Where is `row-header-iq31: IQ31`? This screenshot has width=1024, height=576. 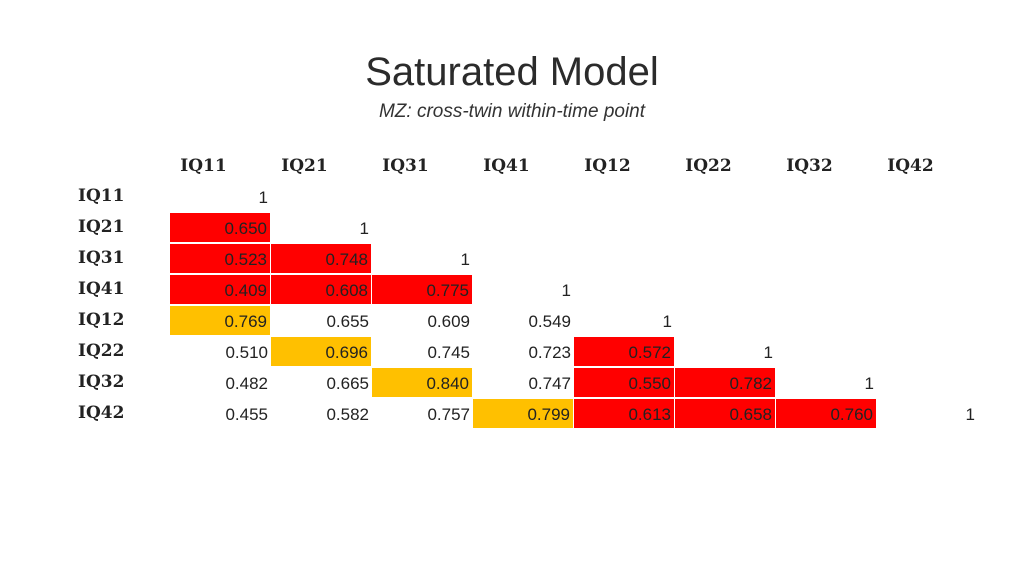
row-header-iq31: IQ31 is located at coordinates (101, 258).